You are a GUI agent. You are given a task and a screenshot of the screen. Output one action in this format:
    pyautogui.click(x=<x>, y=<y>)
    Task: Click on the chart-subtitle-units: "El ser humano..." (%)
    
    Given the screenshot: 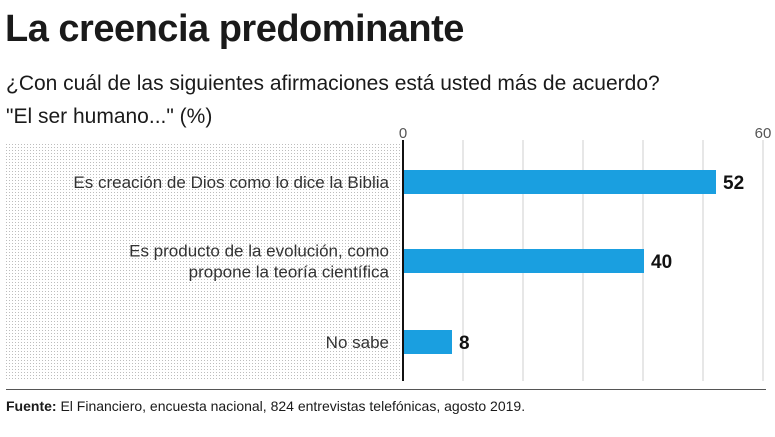 What is the action you would take?
    pyautogui.click(x=109, y=116)
    